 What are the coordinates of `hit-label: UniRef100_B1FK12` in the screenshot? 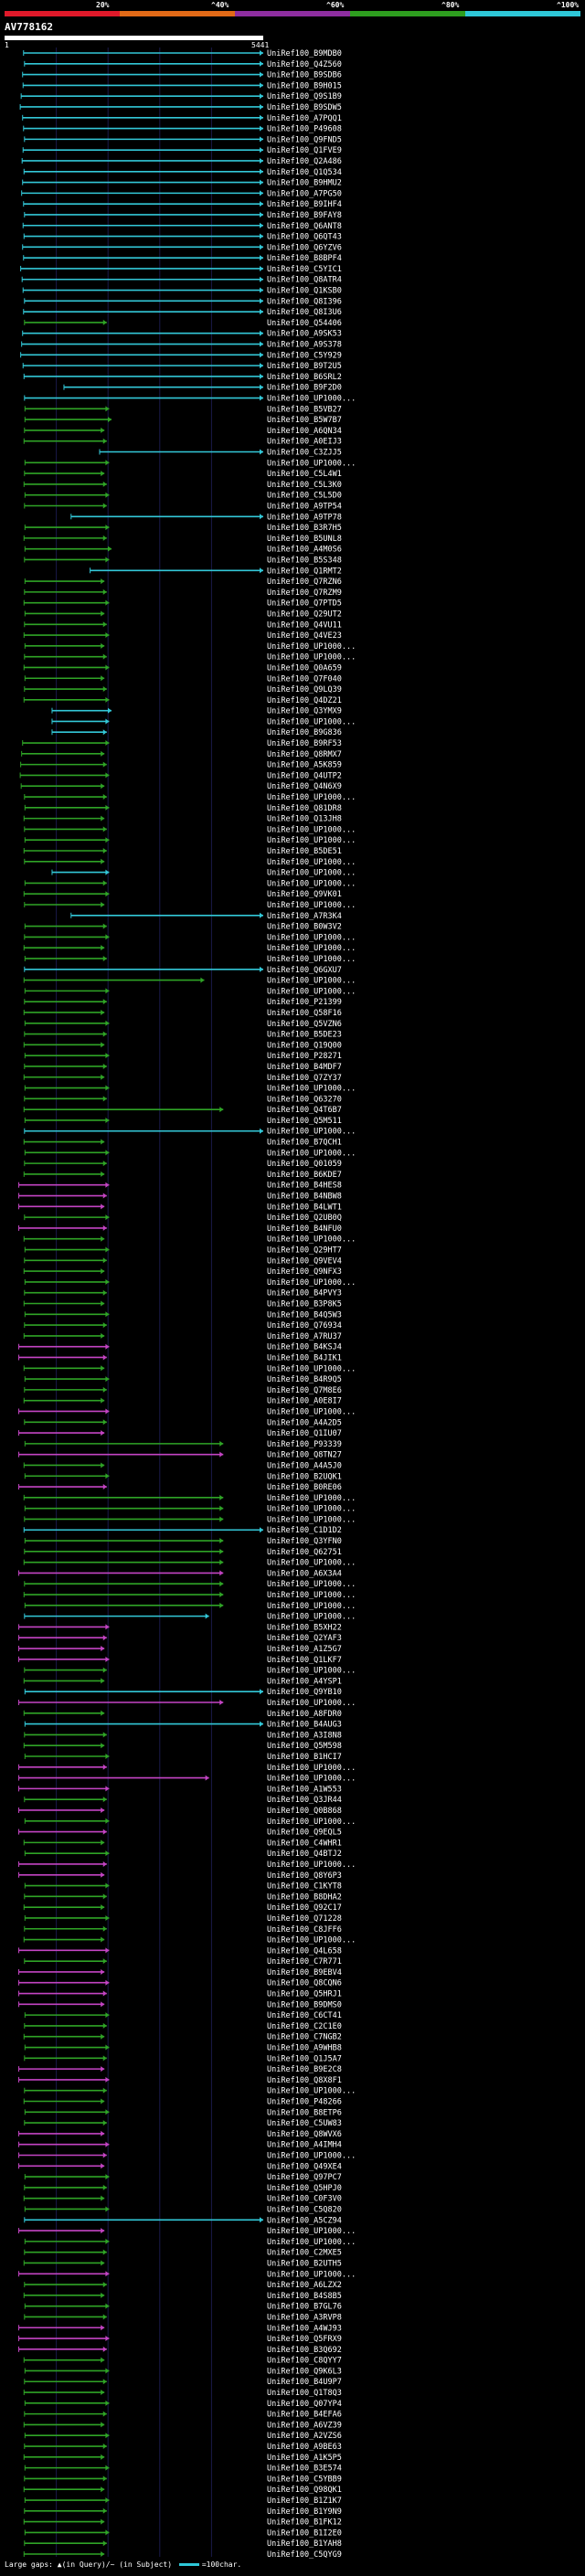 It's located at (304, 2523).